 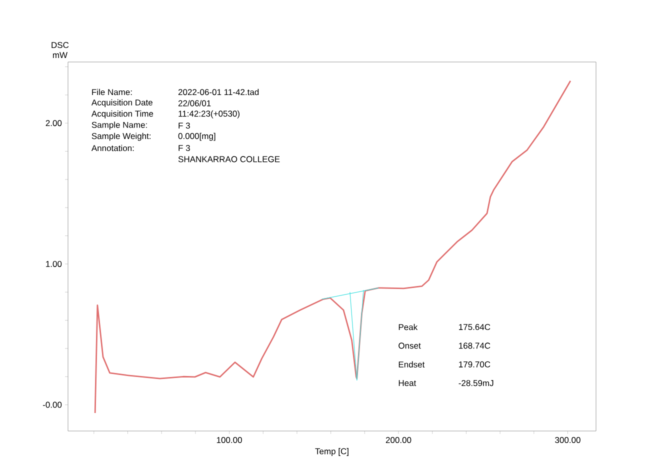 I want to click on annotation: 175.64C, so click(x=474, y=327).